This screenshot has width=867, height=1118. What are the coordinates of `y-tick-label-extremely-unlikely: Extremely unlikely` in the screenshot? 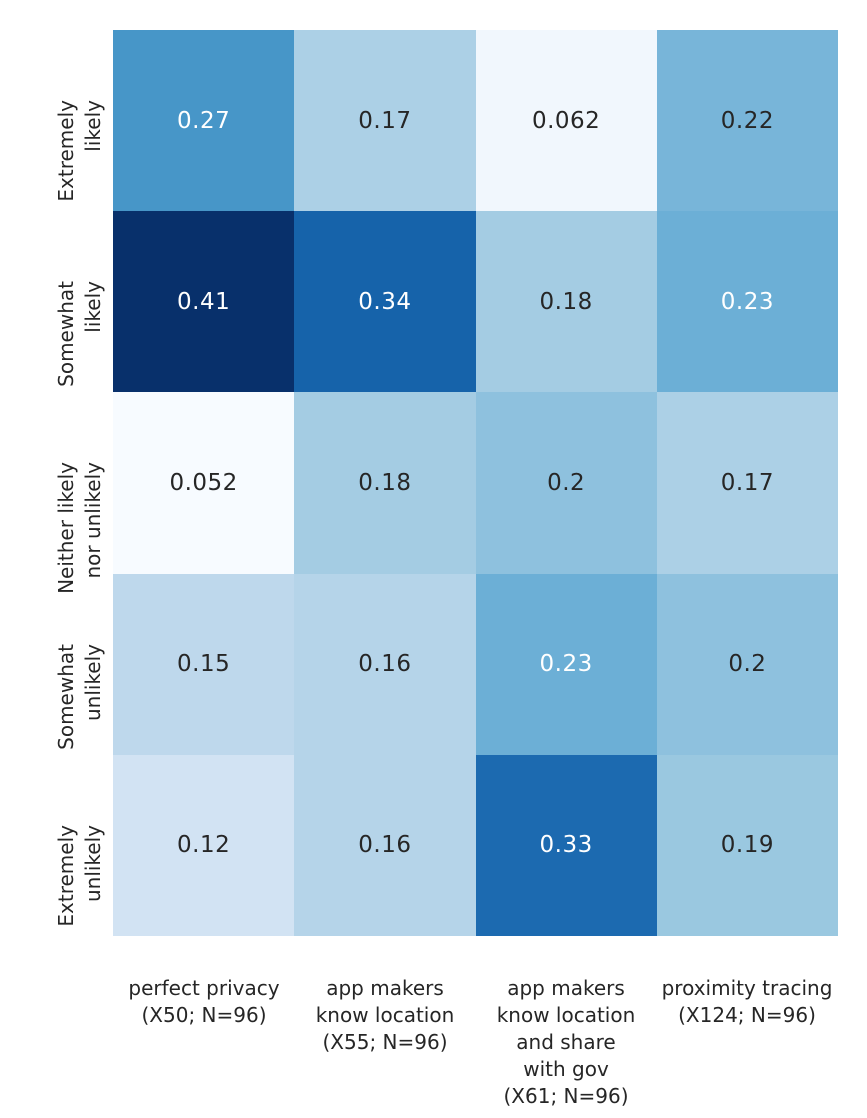 It's located at (79, 876).